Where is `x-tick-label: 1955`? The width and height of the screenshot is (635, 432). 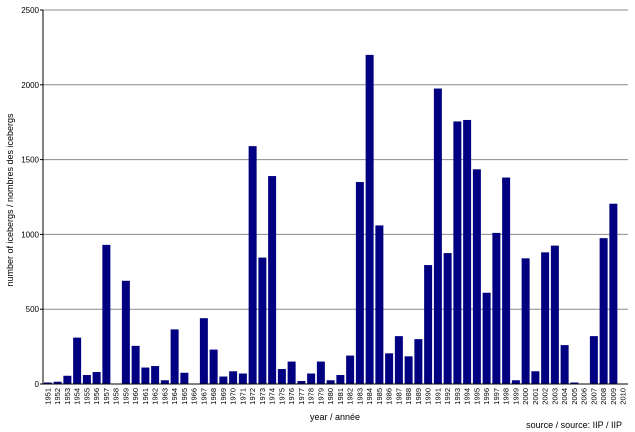 x-tick-label: 1955 is located at coordinates (86, 396).